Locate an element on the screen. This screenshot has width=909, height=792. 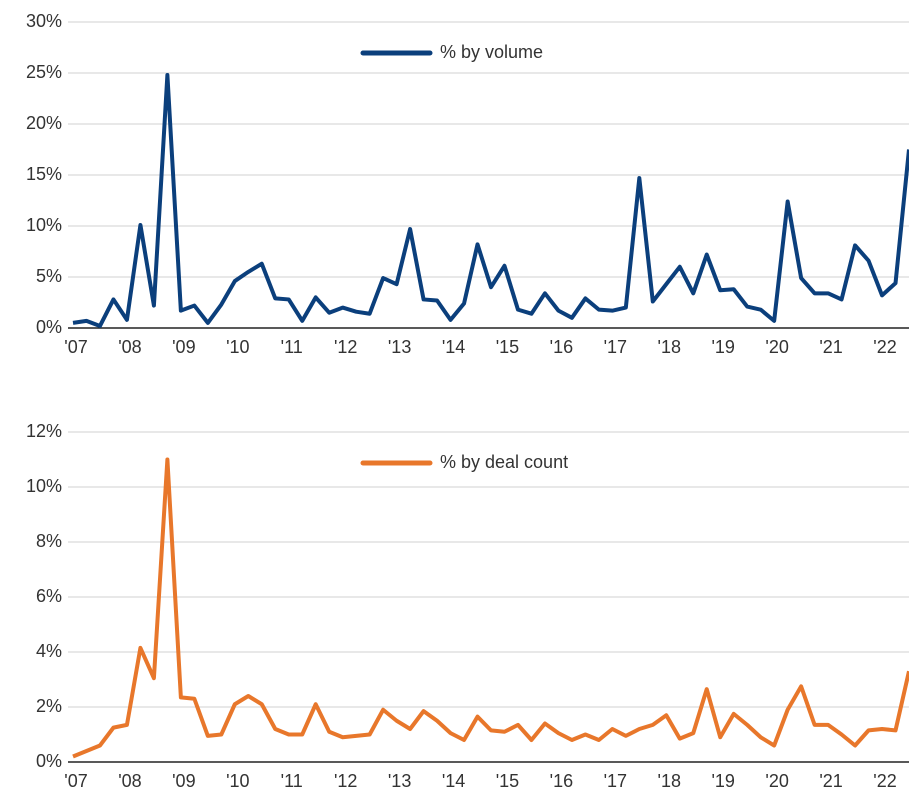
y-tick-label: 5% is located at coordinates (49, 276).